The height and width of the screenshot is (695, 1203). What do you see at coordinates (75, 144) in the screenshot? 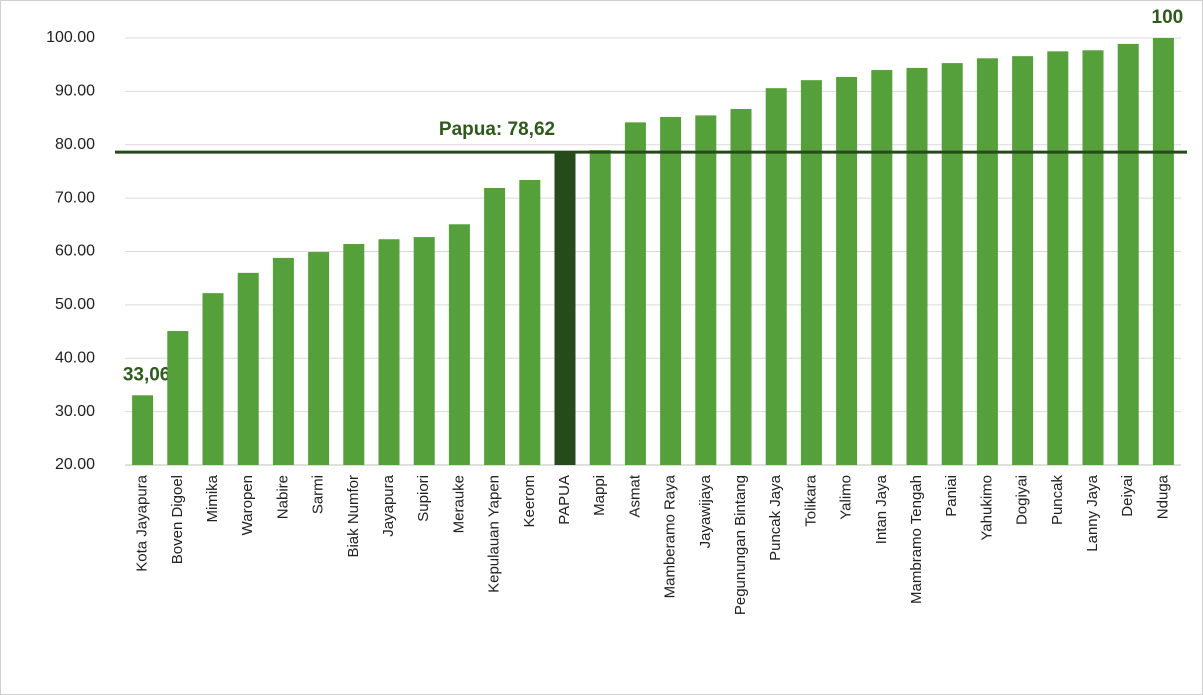
I see `y-tick-label: 80.00` at bounding box center [75, 144].